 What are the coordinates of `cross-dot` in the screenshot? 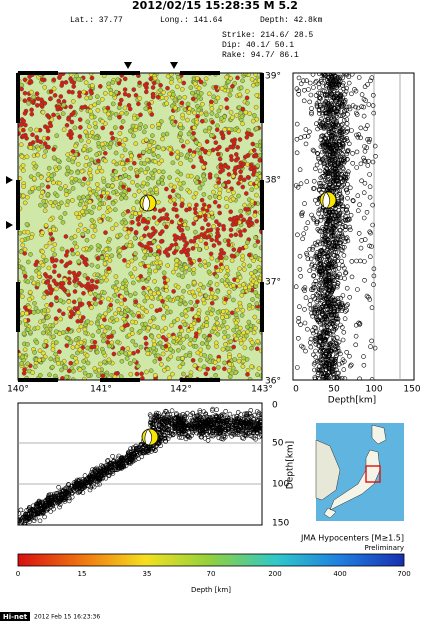 It's located at (170, 415).